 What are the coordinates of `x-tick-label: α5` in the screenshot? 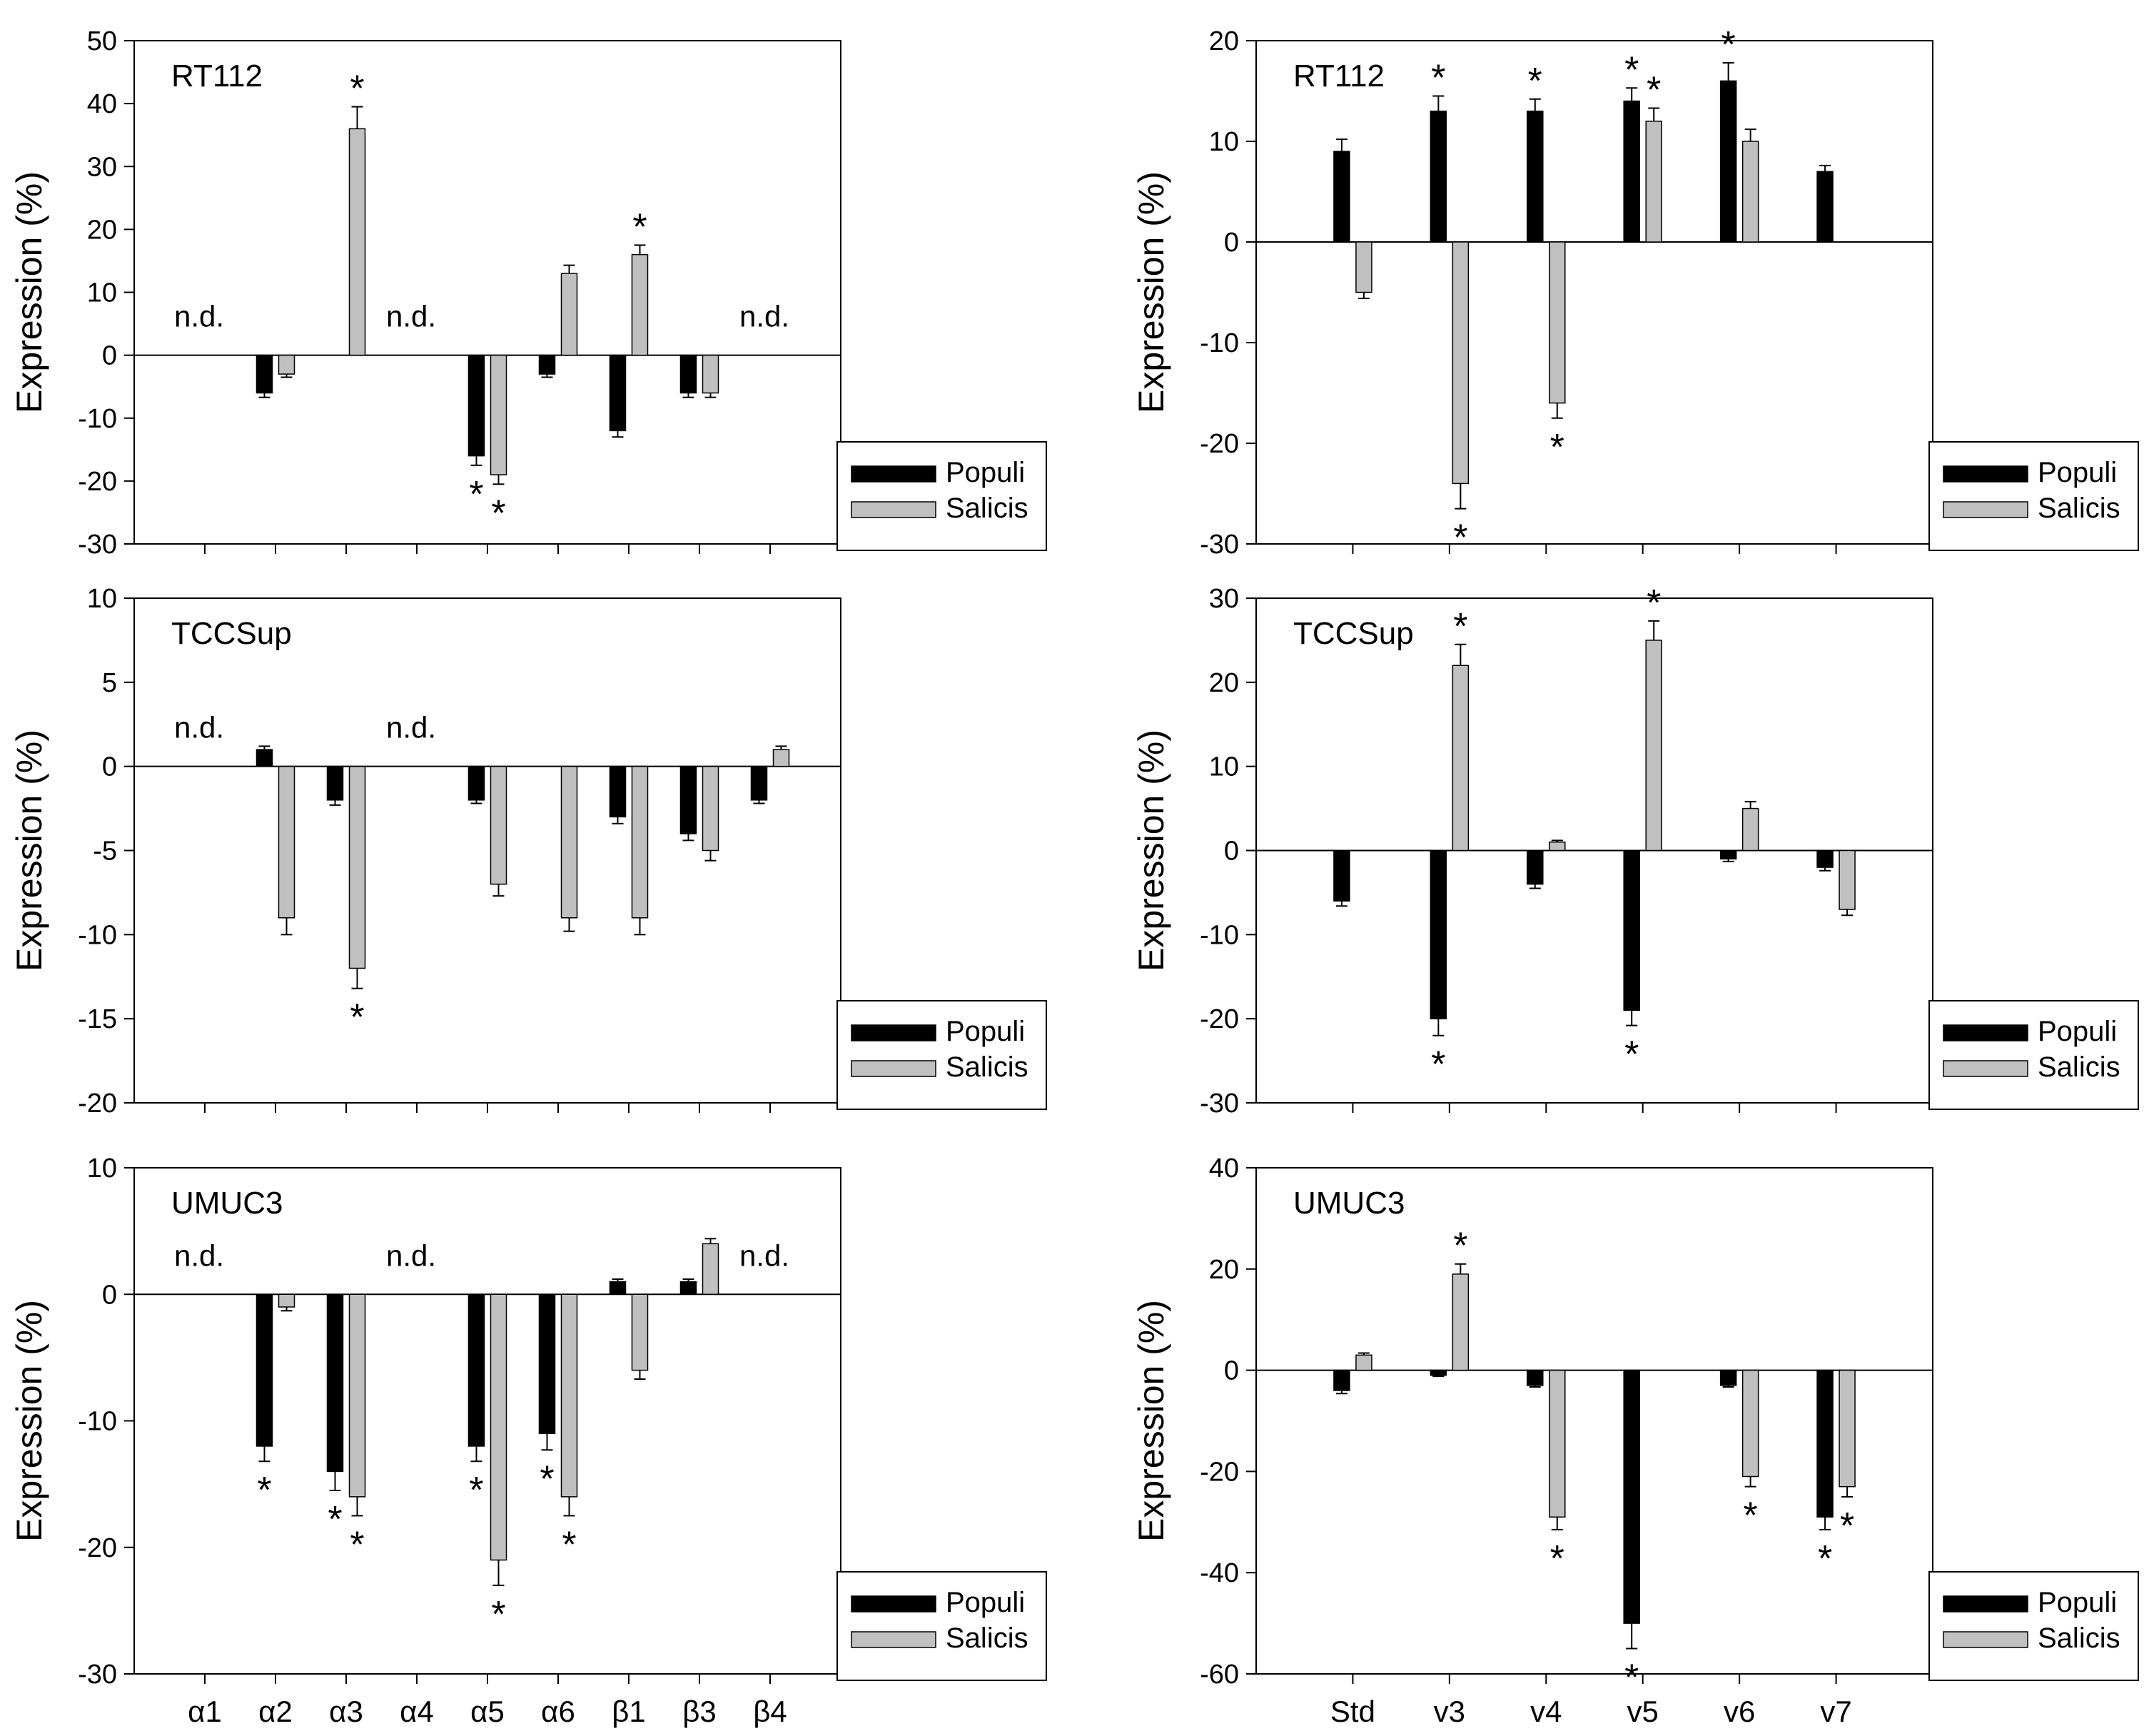 It's located at (488, 1711).